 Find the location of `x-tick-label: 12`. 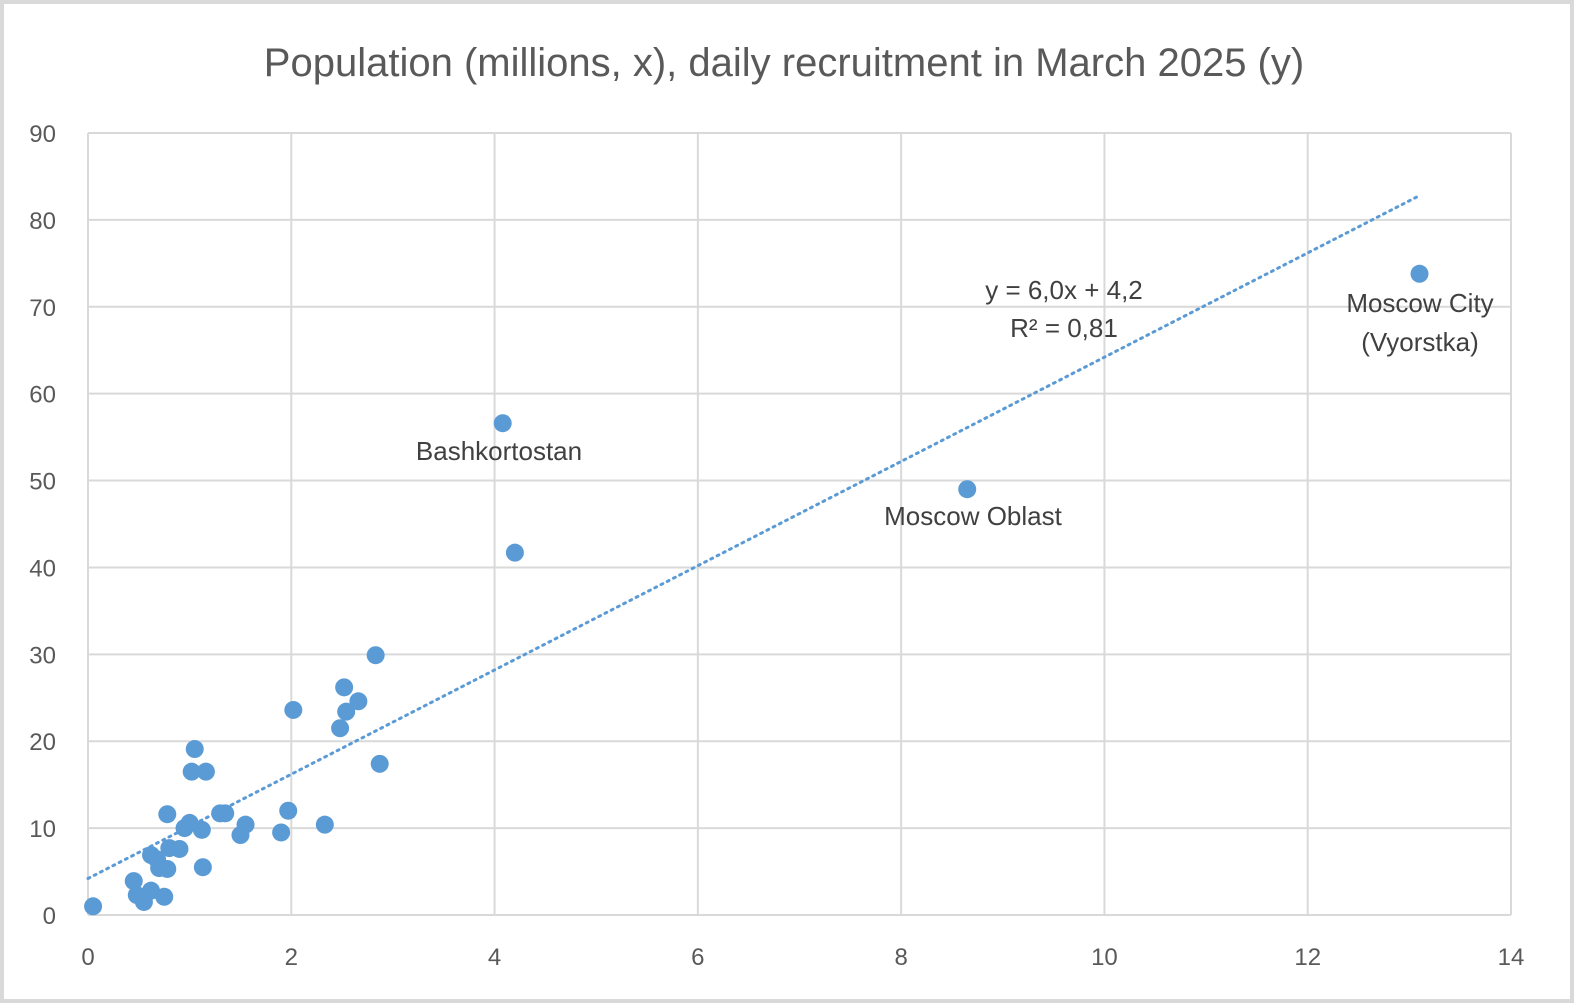

x-tick-label: 12 is located at coordinates (1307, 957).